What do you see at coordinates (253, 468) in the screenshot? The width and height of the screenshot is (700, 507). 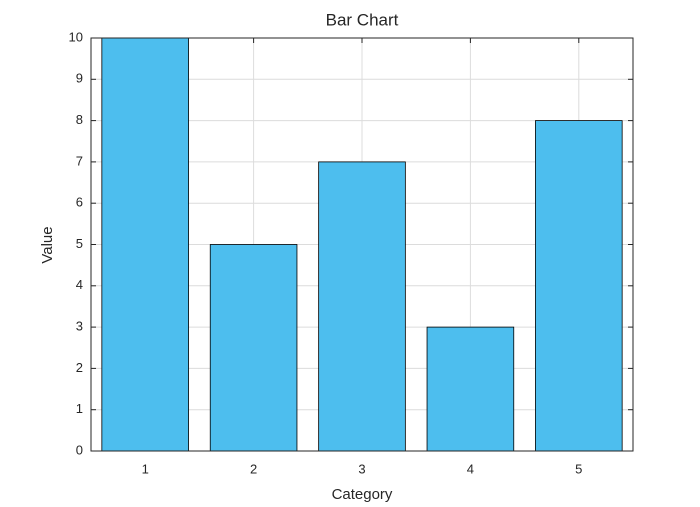 I see `x-tick-label: 2` at bounding box center [253, 468].